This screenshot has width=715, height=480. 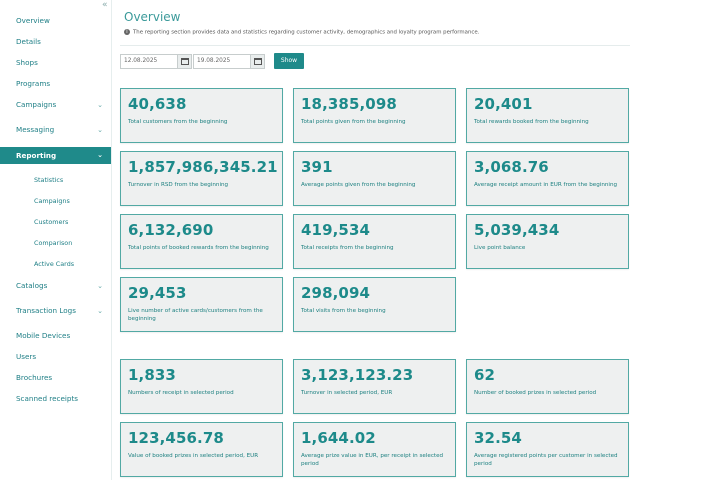 What do you see at coordinates (36, 104) in the screenshot?
I see `sidebar-item-label: Campaigns` at bounding box center [36, 104].